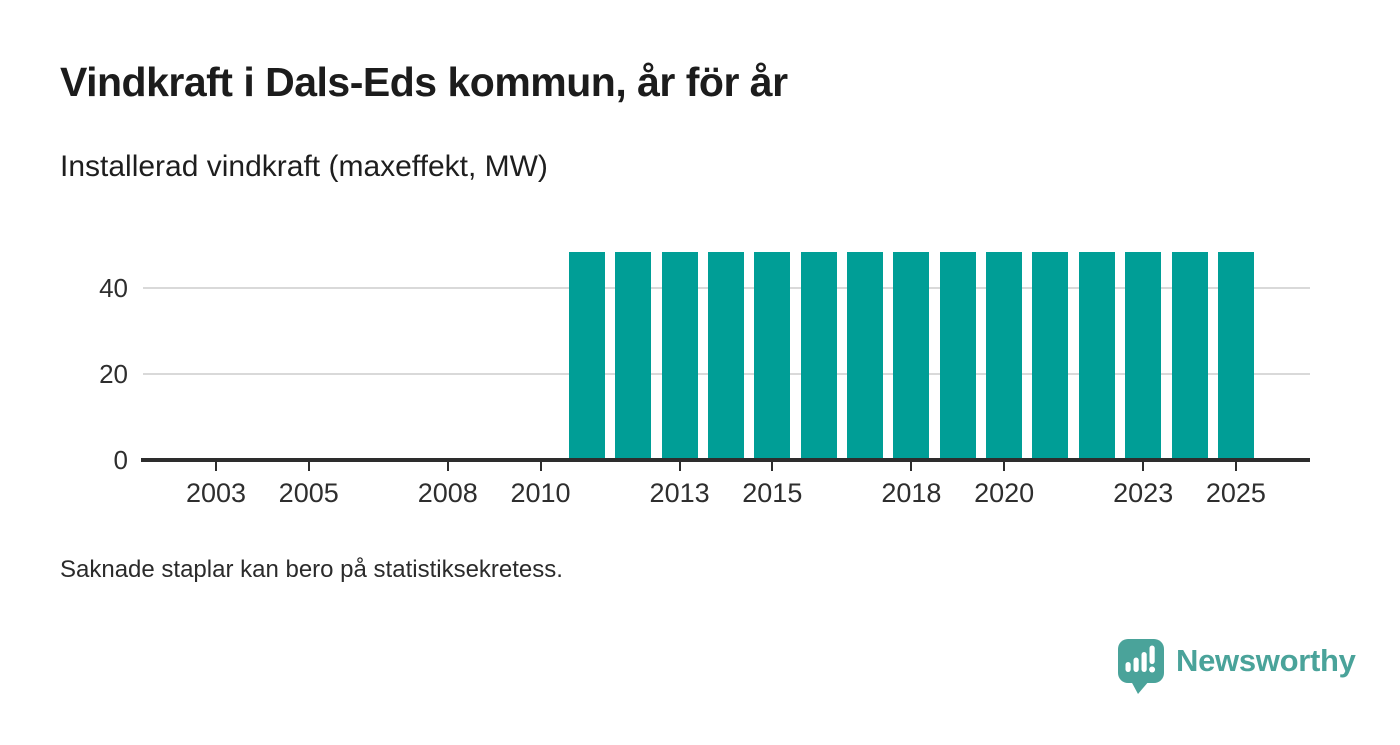  Describe the element at coordinates (1004, 493) in the screenshot. I see `x-tick-label: 2020` at that location.